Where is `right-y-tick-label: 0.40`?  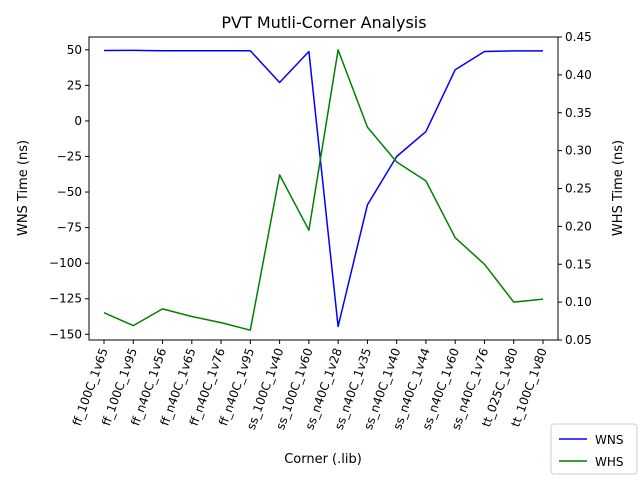 right-y-tick-label: 0.40 is located at coordinates (578, 75).